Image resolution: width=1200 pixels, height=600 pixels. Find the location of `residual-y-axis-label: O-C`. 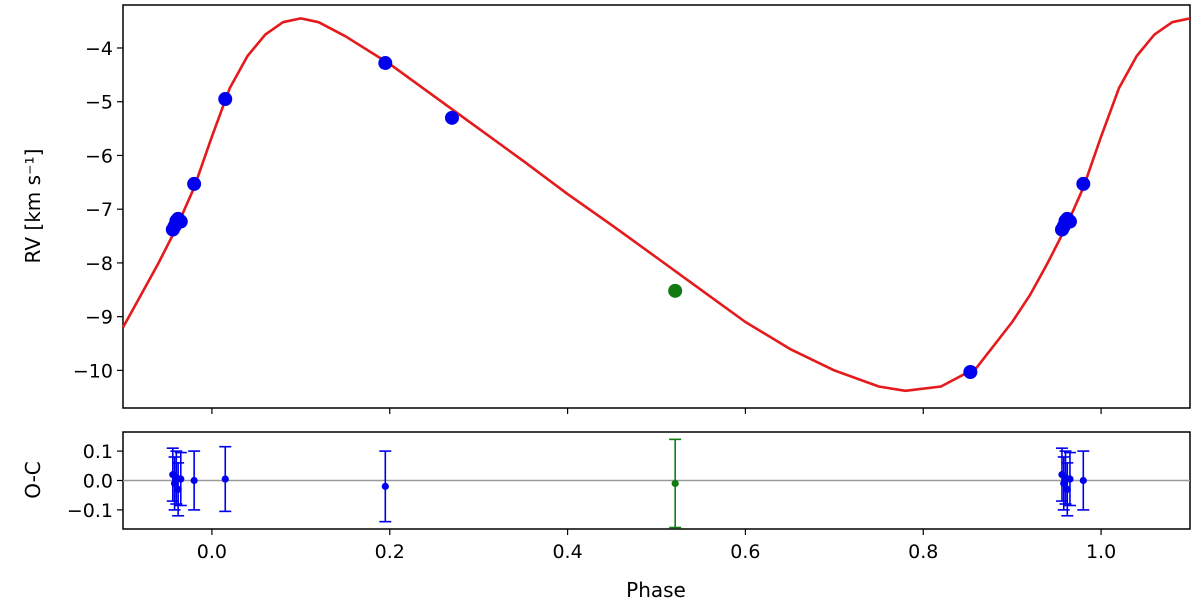

residual-y-axis-label: O-C is located at coordinates (33, 479).